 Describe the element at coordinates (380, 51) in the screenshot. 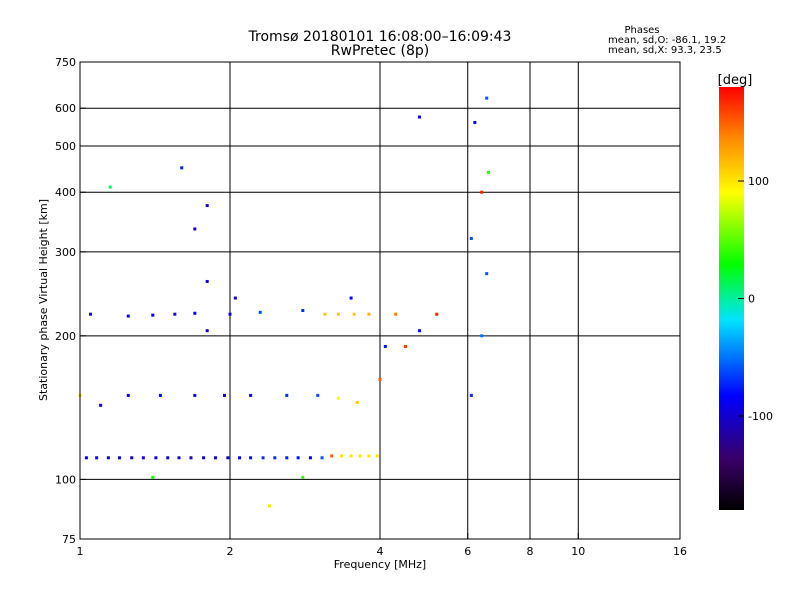

I see `chart-subtitle: RwPretec (8p)` at that location.